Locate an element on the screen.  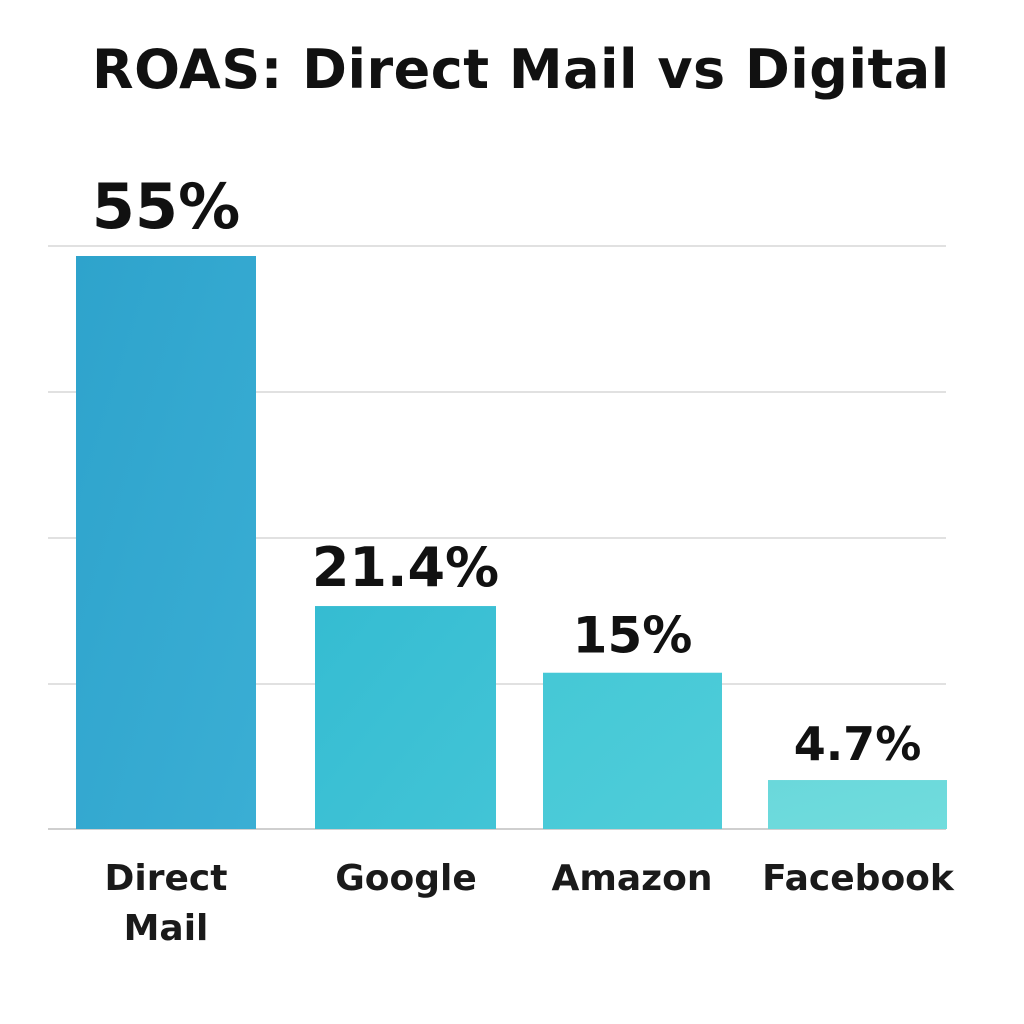
bar-facebook is located at coordinates (857, 804).